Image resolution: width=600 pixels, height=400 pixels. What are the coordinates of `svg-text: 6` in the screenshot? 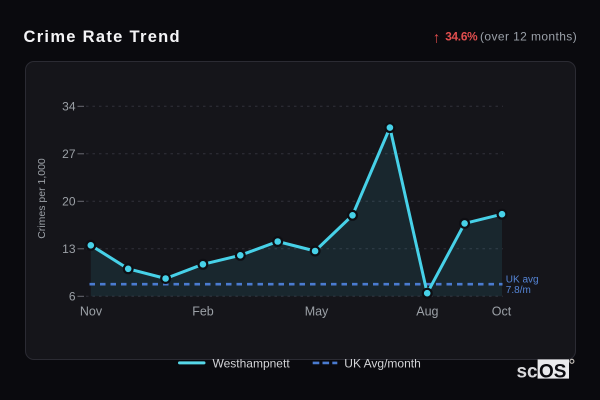 It's located at (72, 297).